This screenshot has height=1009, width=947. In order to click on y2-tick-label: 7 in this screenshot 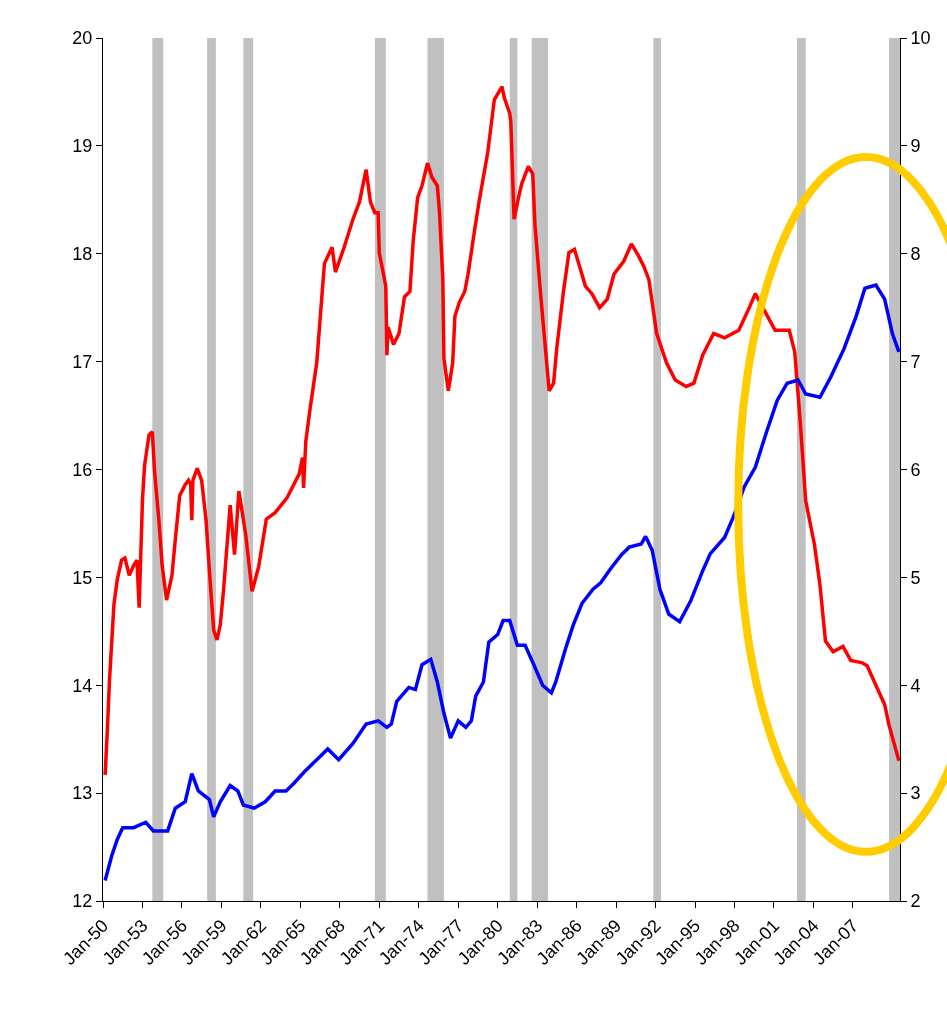, I will do `click(915, 361)`.